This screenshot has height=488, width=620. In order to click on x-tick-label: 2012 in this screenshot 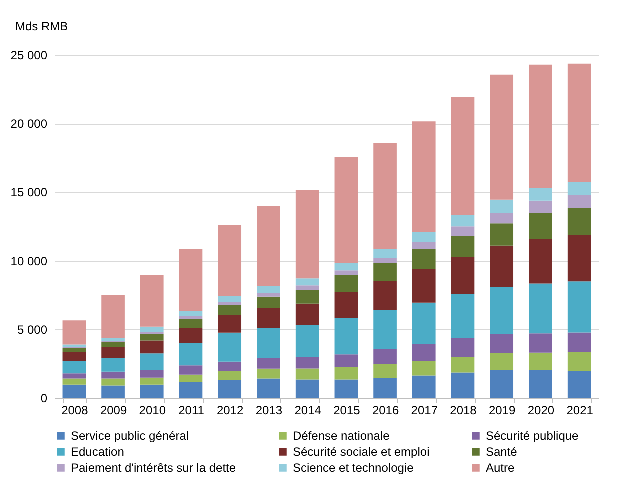, I will do `click(230, 411)`.